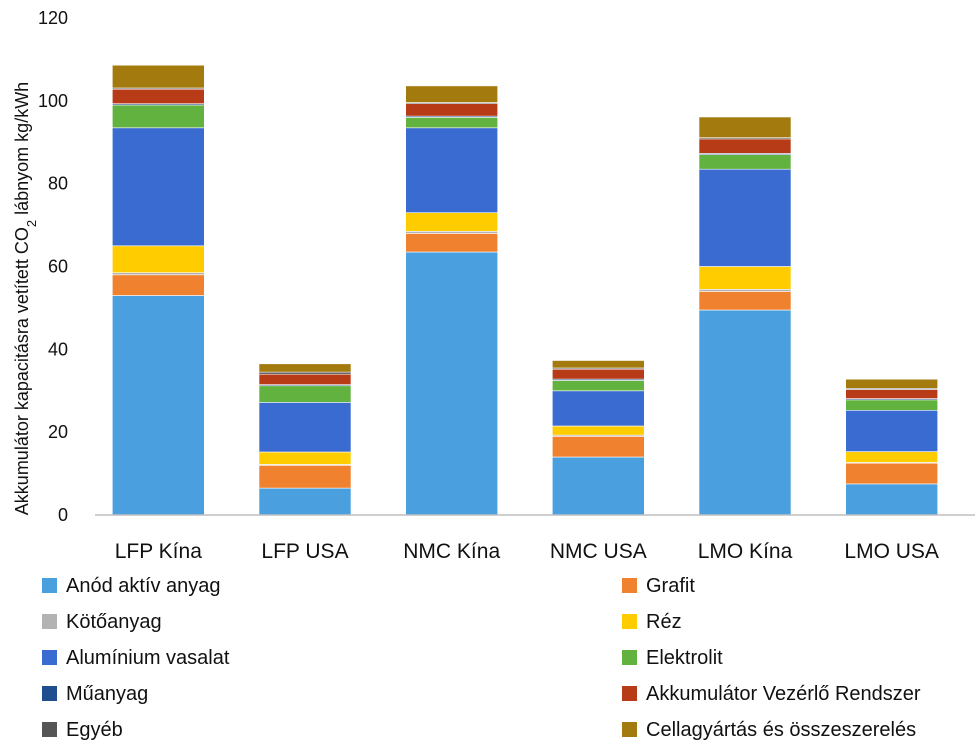 The width and height of the screenshot is (980, 754). What do you see at coordinates (745, 290) in the screenshot?
I see `bar-segment-lmo-kina-kotoanyag` at bounding box center [745, 290].